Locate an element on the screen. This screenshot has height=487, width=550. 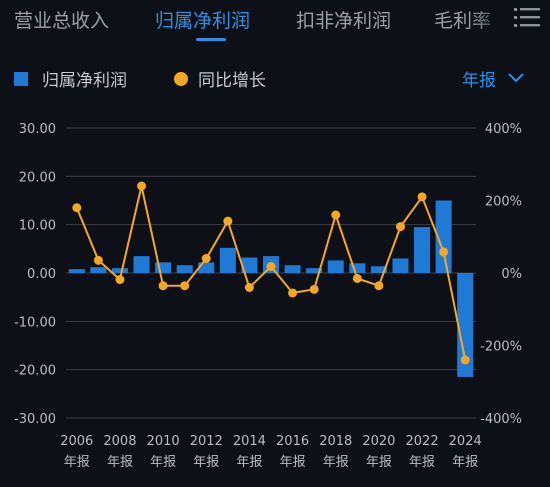
tab-gross-margin: 毛利率 is located at coordinates (463, 21).